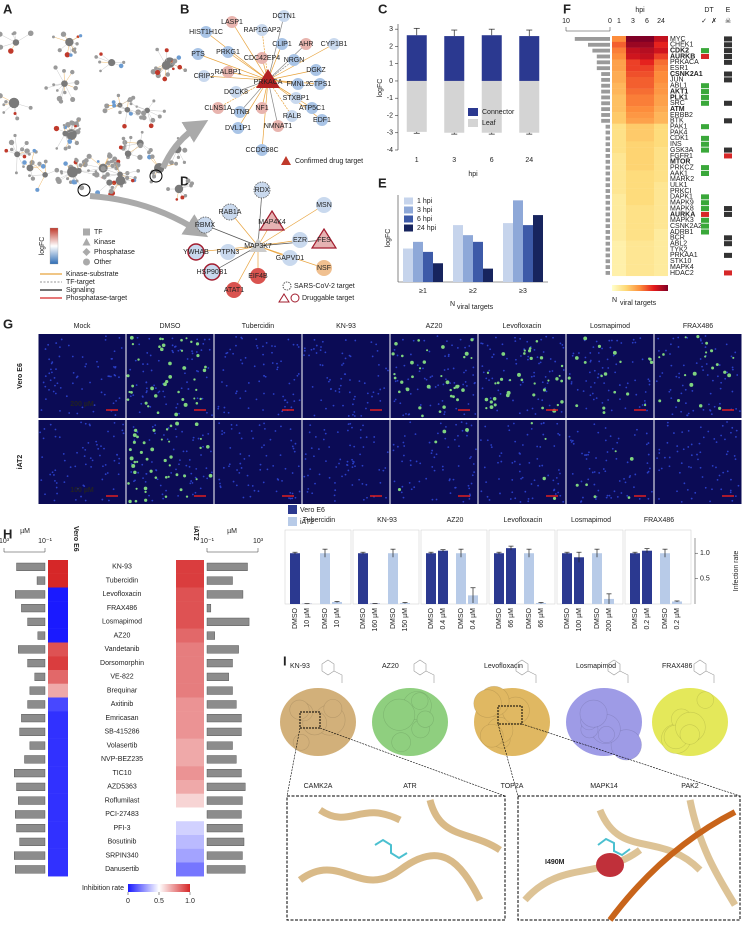 The height and width of the screenshot is (926, 744). Describe the element at coordinates (122, 690) in the screenshot. I see `drug-label: Brequinar` at that location.